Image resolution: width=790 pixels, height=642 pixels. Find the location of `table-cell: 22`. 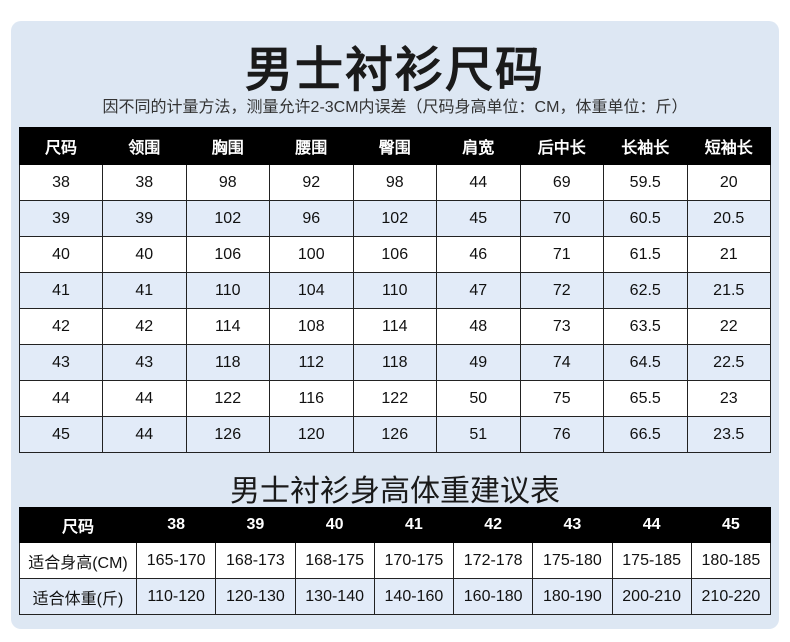

table-cell: 22 is located at coordinates (728, 326).